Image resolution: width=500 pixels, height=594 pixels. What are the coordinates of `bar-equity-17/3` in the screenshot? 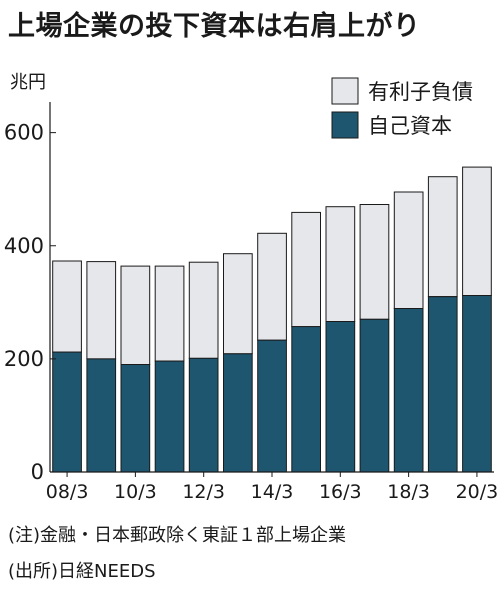 It's located at (374, 395).